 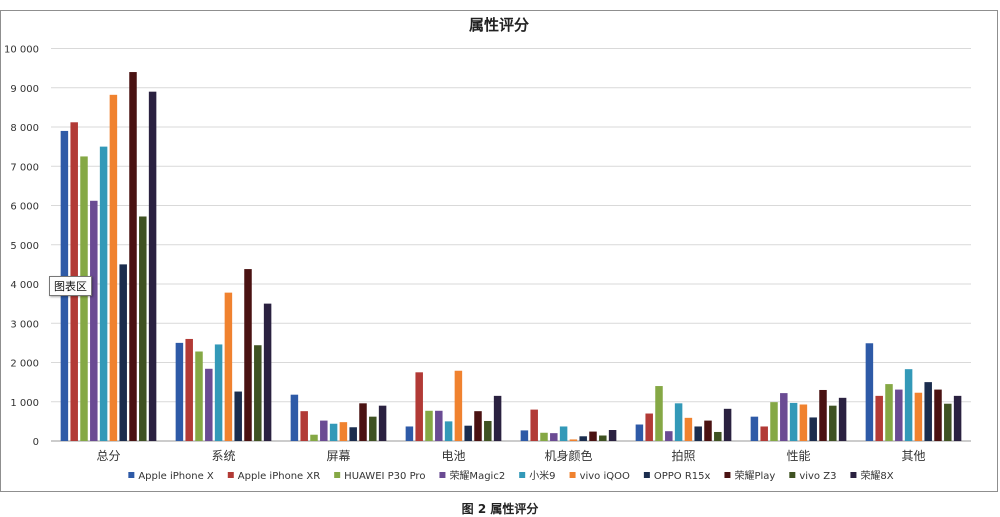 I want to click on y-tick-label: 9 000, so click(x=24, y=89).